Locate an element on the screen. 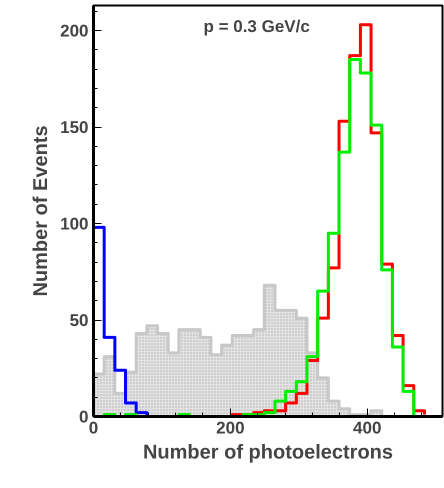  annotation: p = 0.3 GeV/c is located at coordinates (257, 26).